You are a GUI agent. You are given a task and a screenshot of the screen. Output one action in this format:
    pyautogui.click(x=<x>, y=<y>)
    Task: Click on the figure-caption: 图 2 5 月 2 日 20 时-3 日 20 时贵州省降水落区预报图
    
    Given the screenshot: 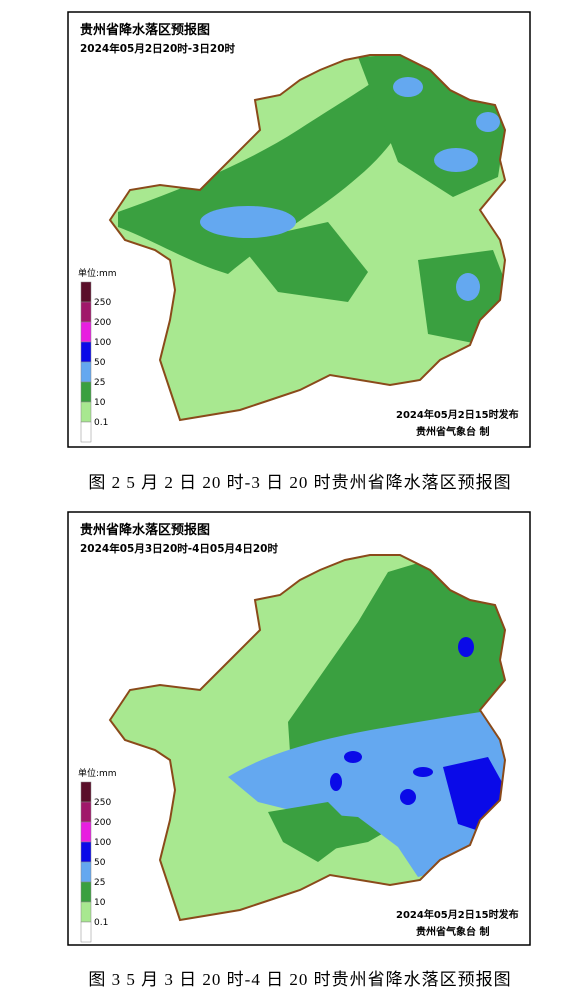 What is the action you would take?
    pyautogui.click(x=299, y=482)
    